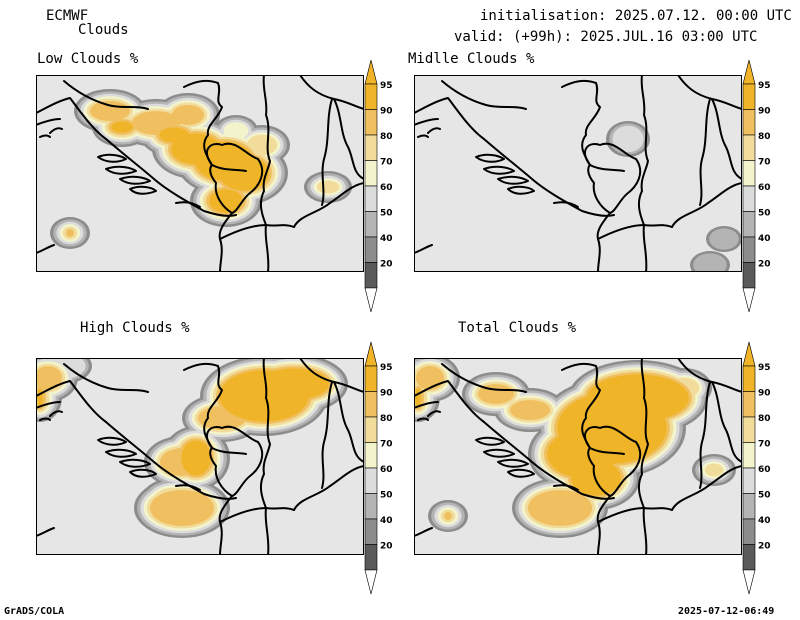 Image resolution: width=800 pixels, height=620 pixels. I want to click on high-clouds-map, so click(200, 456).